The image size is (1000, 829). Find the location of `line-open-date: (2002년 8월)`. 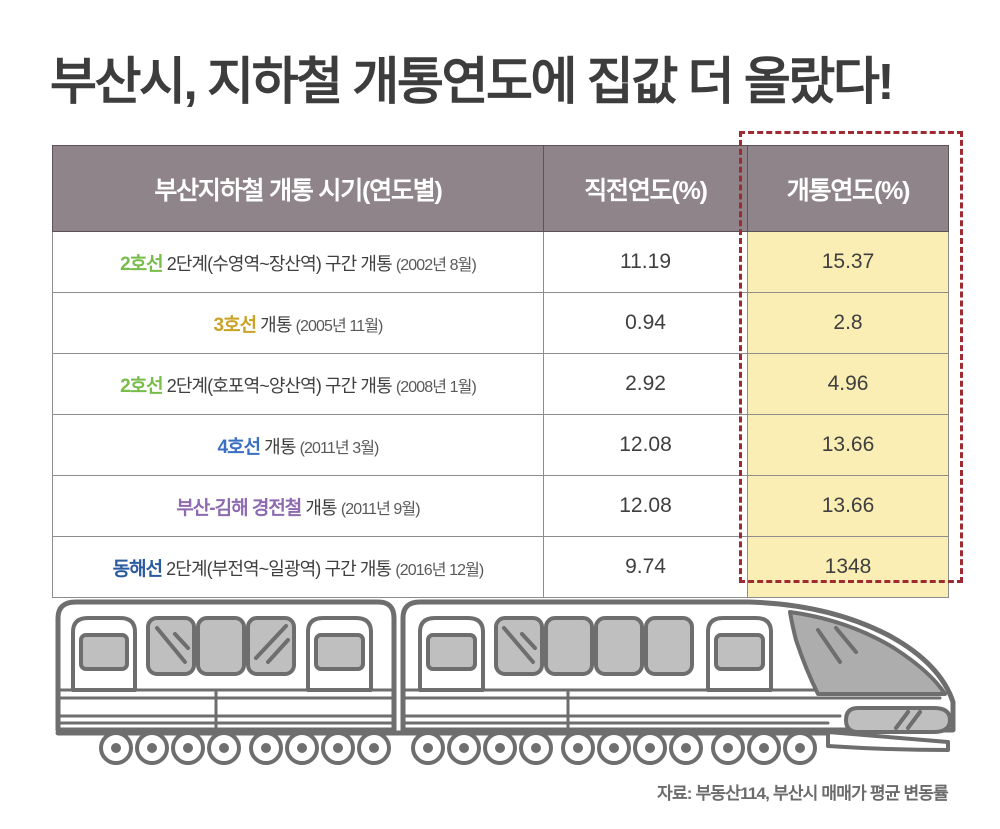

line-open-date: (2002년 8월) is located at coordinates (436, 265).